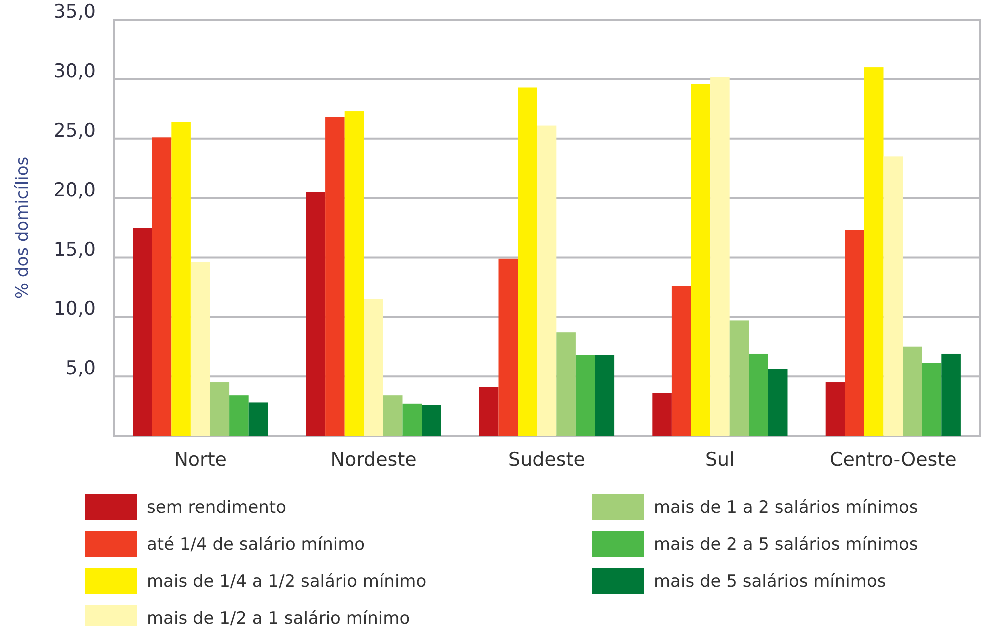 The height and width of the screenshot is (626, 988). What do you see at coordinates (287, 582) in the screenshot?
I see `legend-label: mais de 1/4 a 1/2 salário mínimo` at bounding box center [287, 582].